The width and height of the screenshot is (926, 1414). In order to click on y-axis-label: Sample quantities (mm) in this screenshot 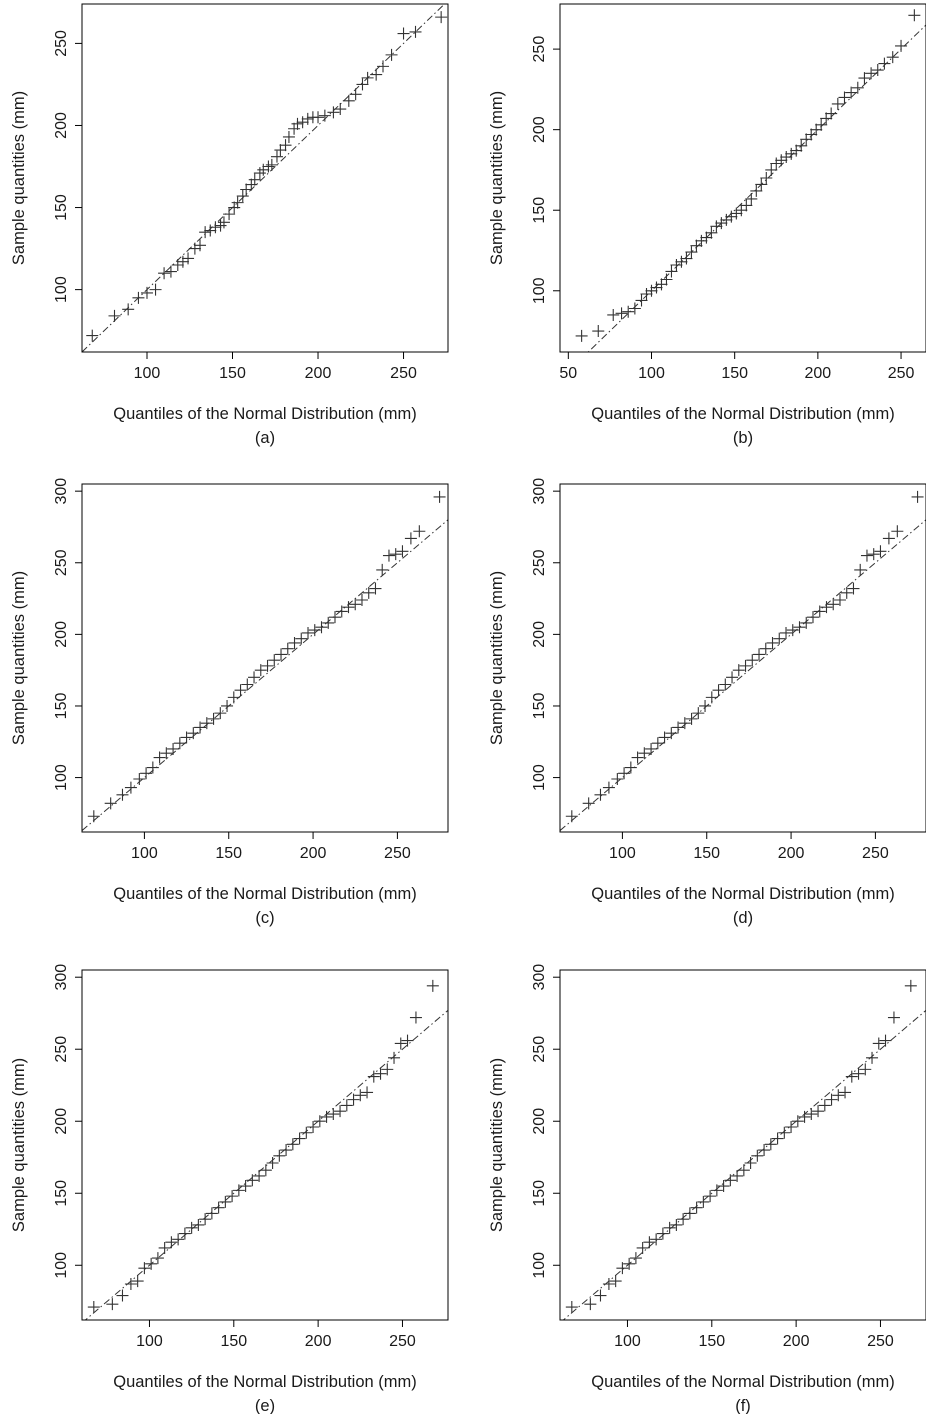, I will do `click(19, 658)`.